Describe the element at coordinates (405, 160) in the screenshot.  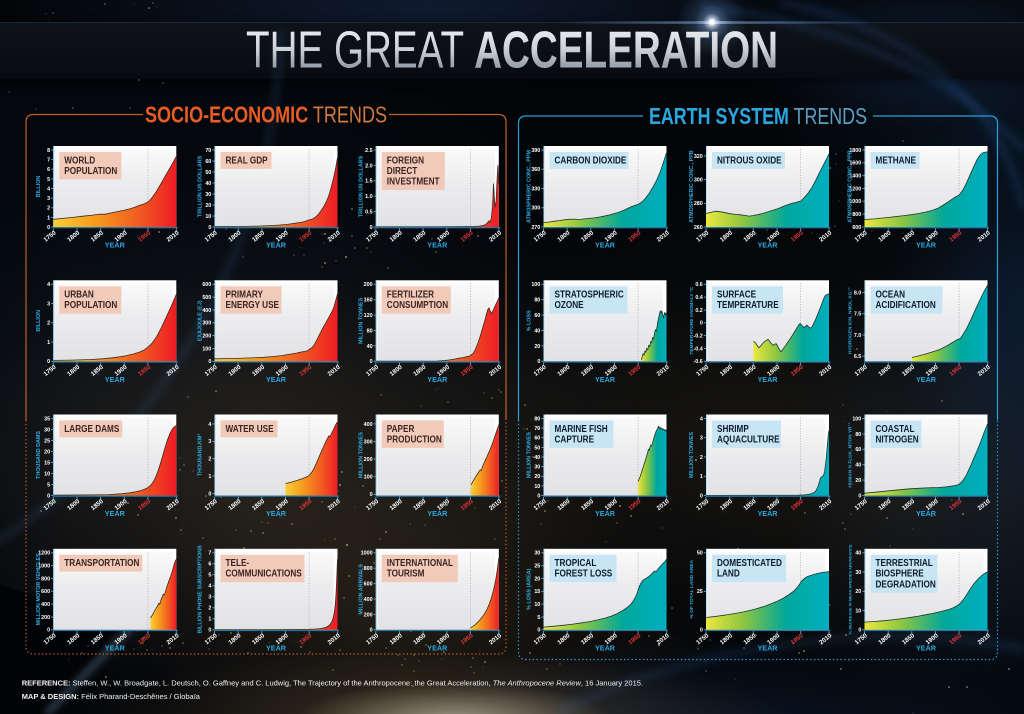
I see `svg-text: FOREIGN` at that location.